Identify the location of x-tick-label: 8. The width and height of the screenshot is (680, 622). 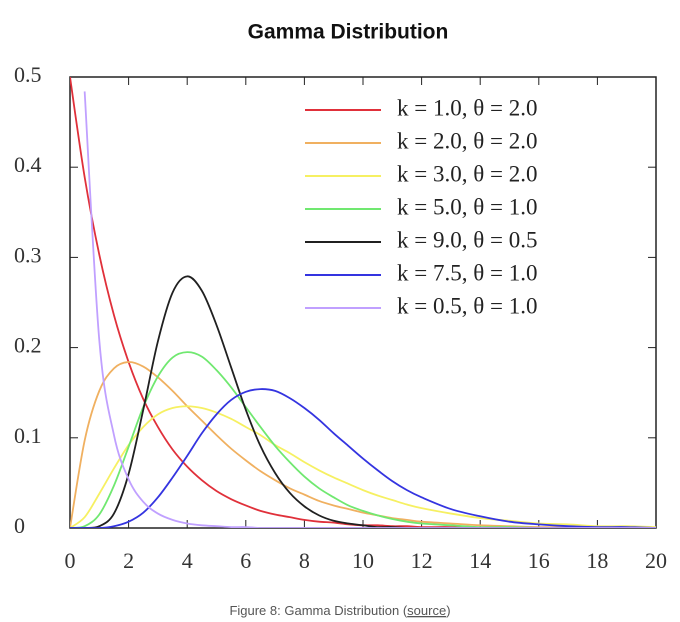
(304, 560).